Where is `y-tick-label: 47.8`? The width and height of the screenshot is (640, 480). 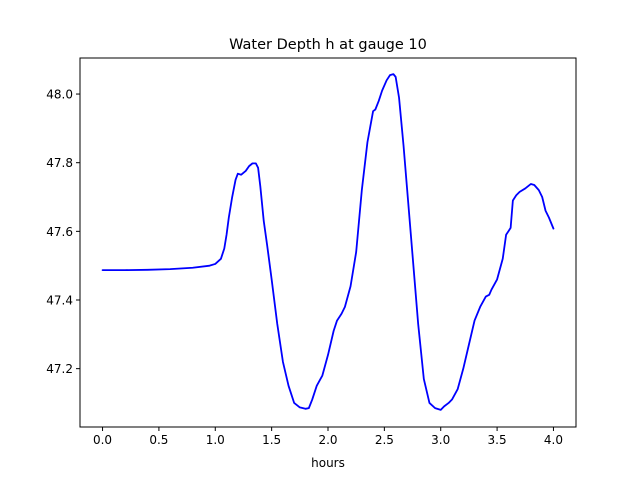
y-tick-label: 47.8 is located at coordinates (59, 163).